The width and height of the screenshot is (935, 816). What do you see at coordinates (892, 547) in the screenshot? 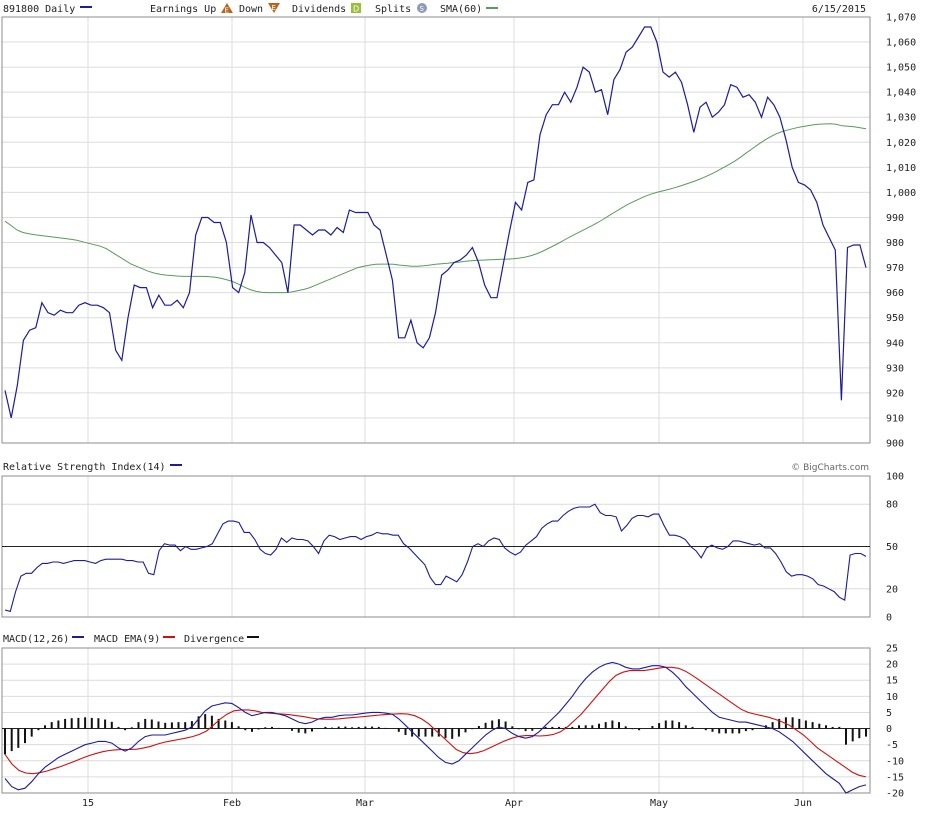
I see `y-tick-label: 50` at bounding box center [892, 547].